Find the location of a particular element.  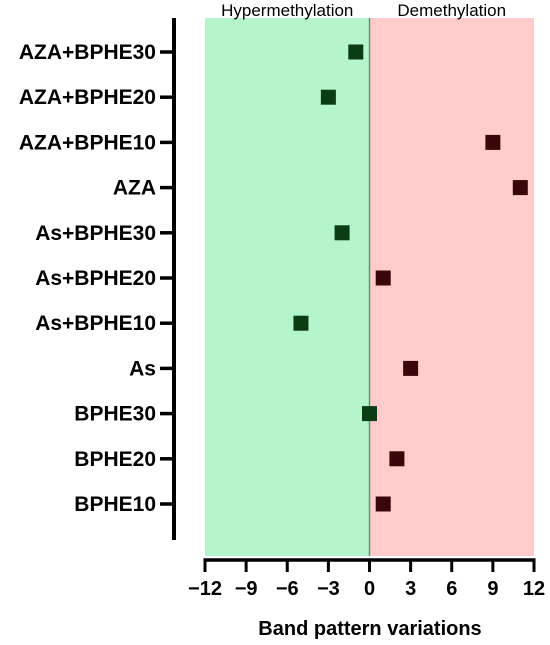

x-tick-label: 0 is located at coordinates (369, 589).